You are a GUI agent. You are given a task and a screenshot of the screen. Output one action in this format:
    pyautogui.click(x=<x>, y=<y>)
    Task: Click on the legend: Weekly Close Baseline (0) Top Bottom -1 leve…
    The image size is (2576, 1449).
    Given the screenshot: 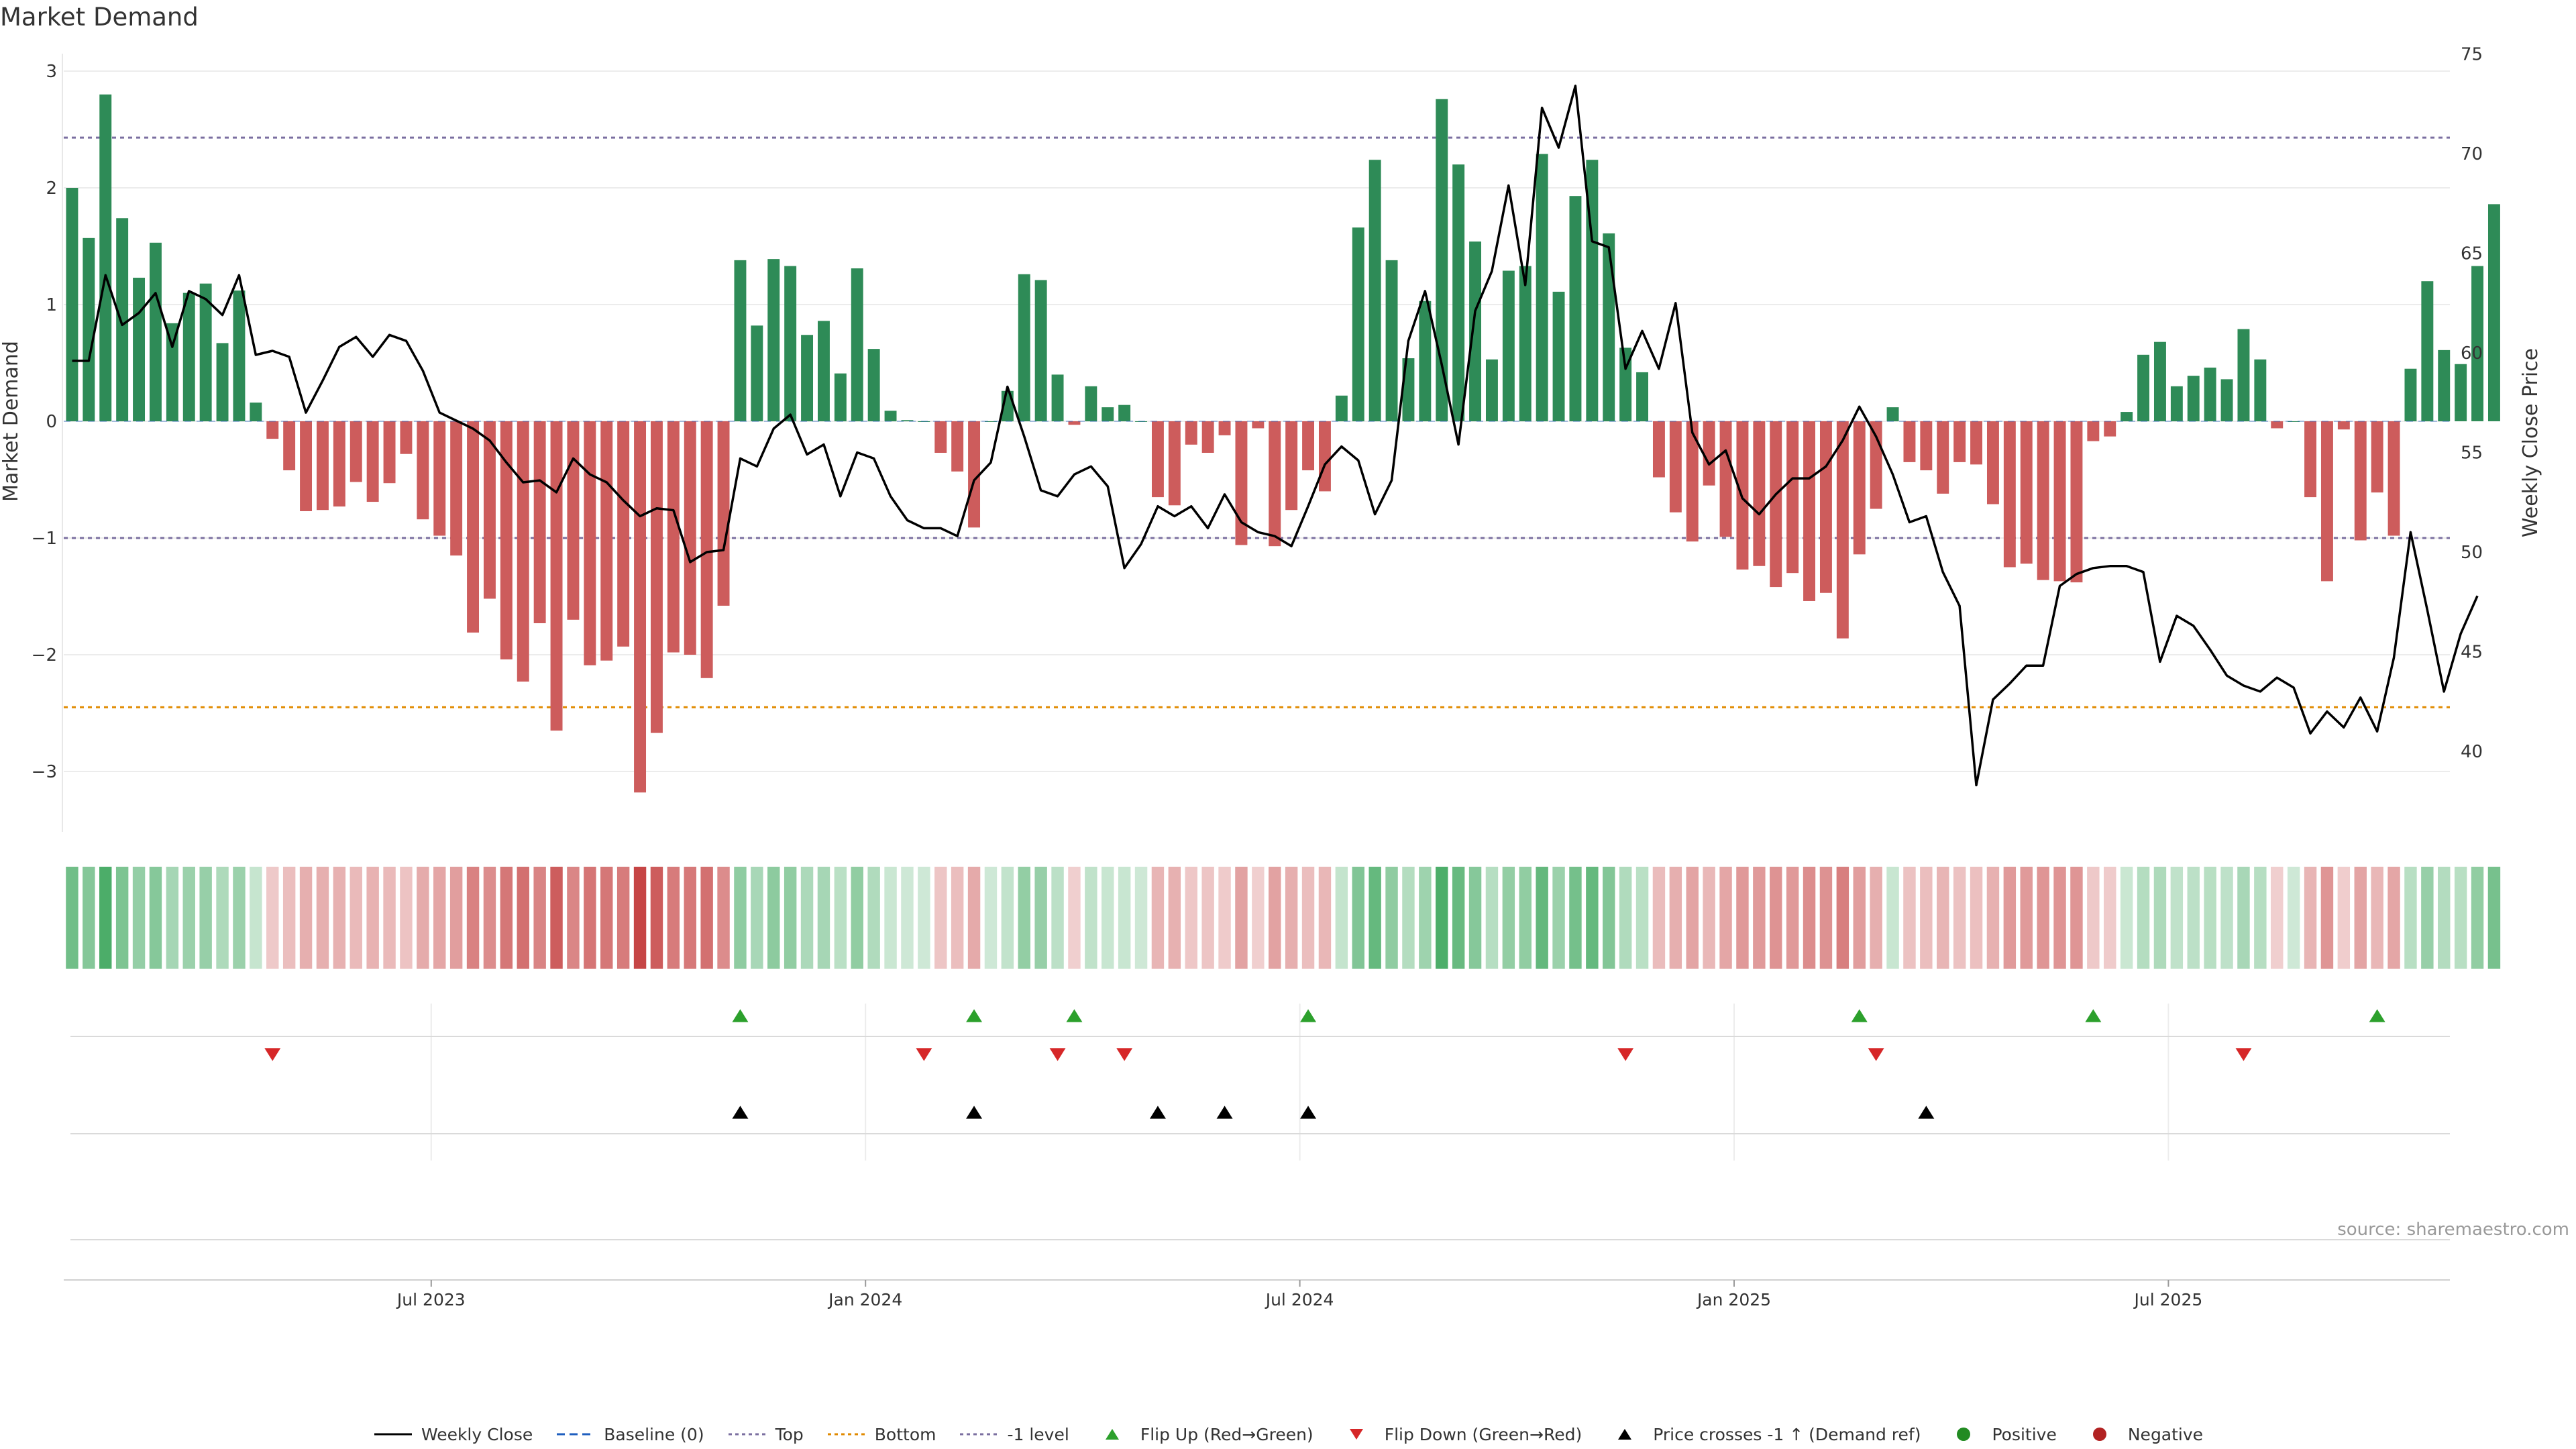 What is the action you would take?
    pyautogui.click(x=1288, y=1434)
    